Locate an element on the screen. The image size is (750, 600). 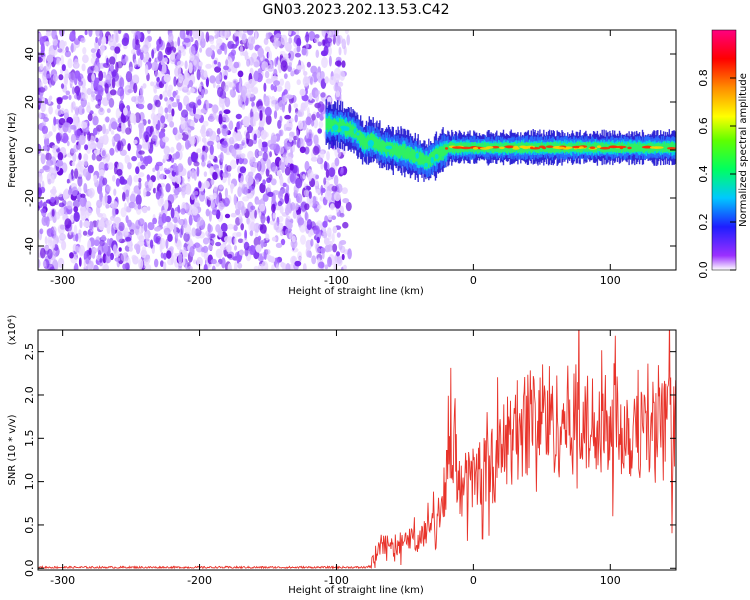
x-tick-label: 0 is located at coordinates (473, 580).